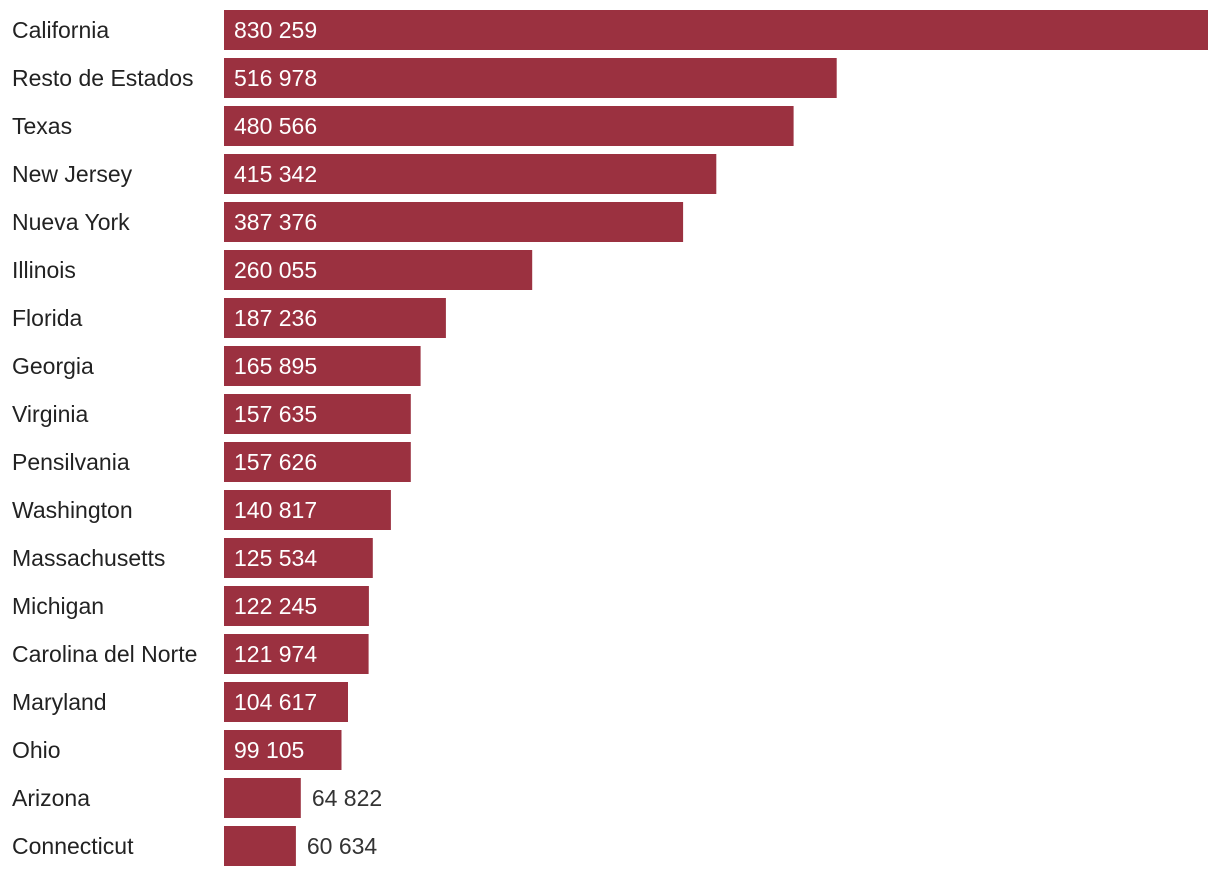 This screenshot has height=876, width=1220. Describe the element at coordinates (342, 846) in the screenshot. I see `value-label: 60 634` at that location.